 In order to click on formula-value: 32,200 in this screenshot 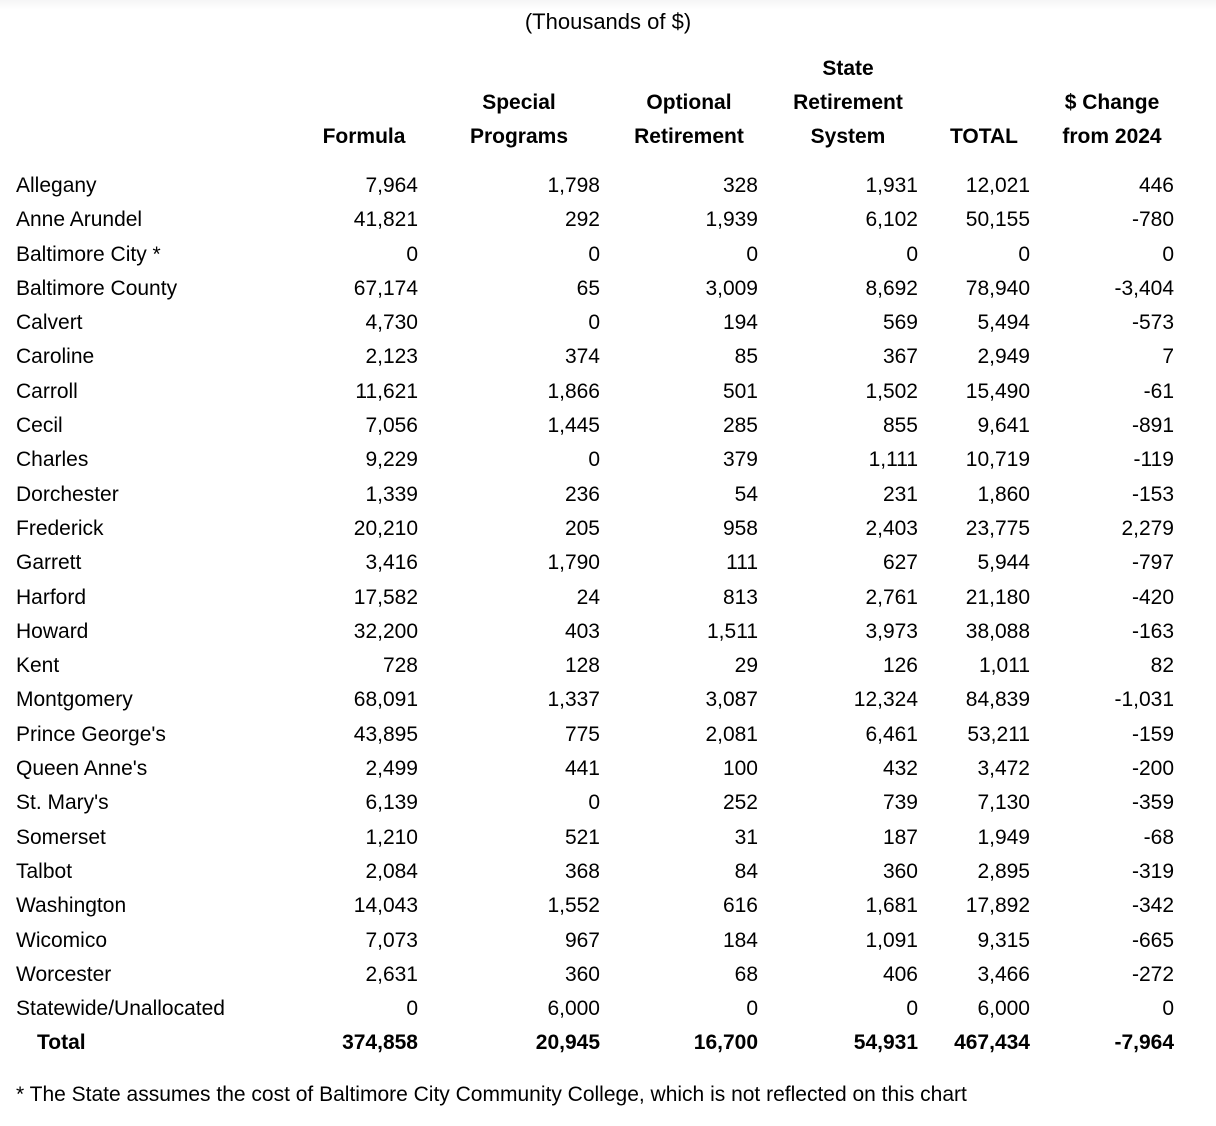, I will do `click(385, 631)`.